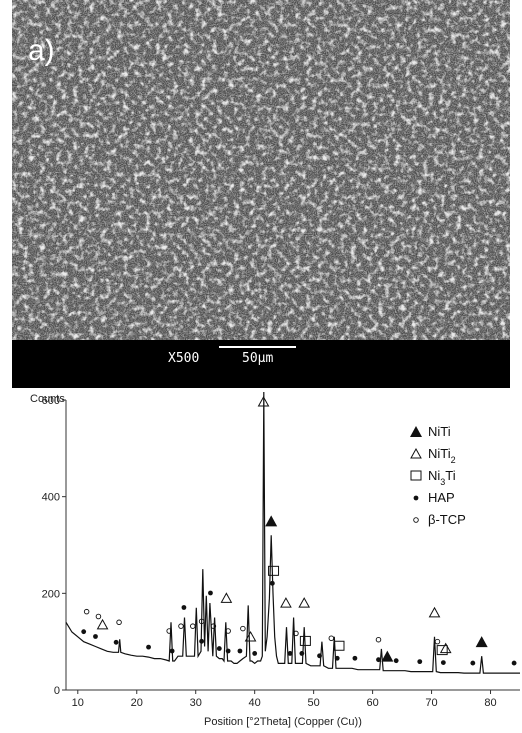 The height and width of the screenshot is (733, 522). I want to click on y-axis-label: Counts, so click(47, 399).